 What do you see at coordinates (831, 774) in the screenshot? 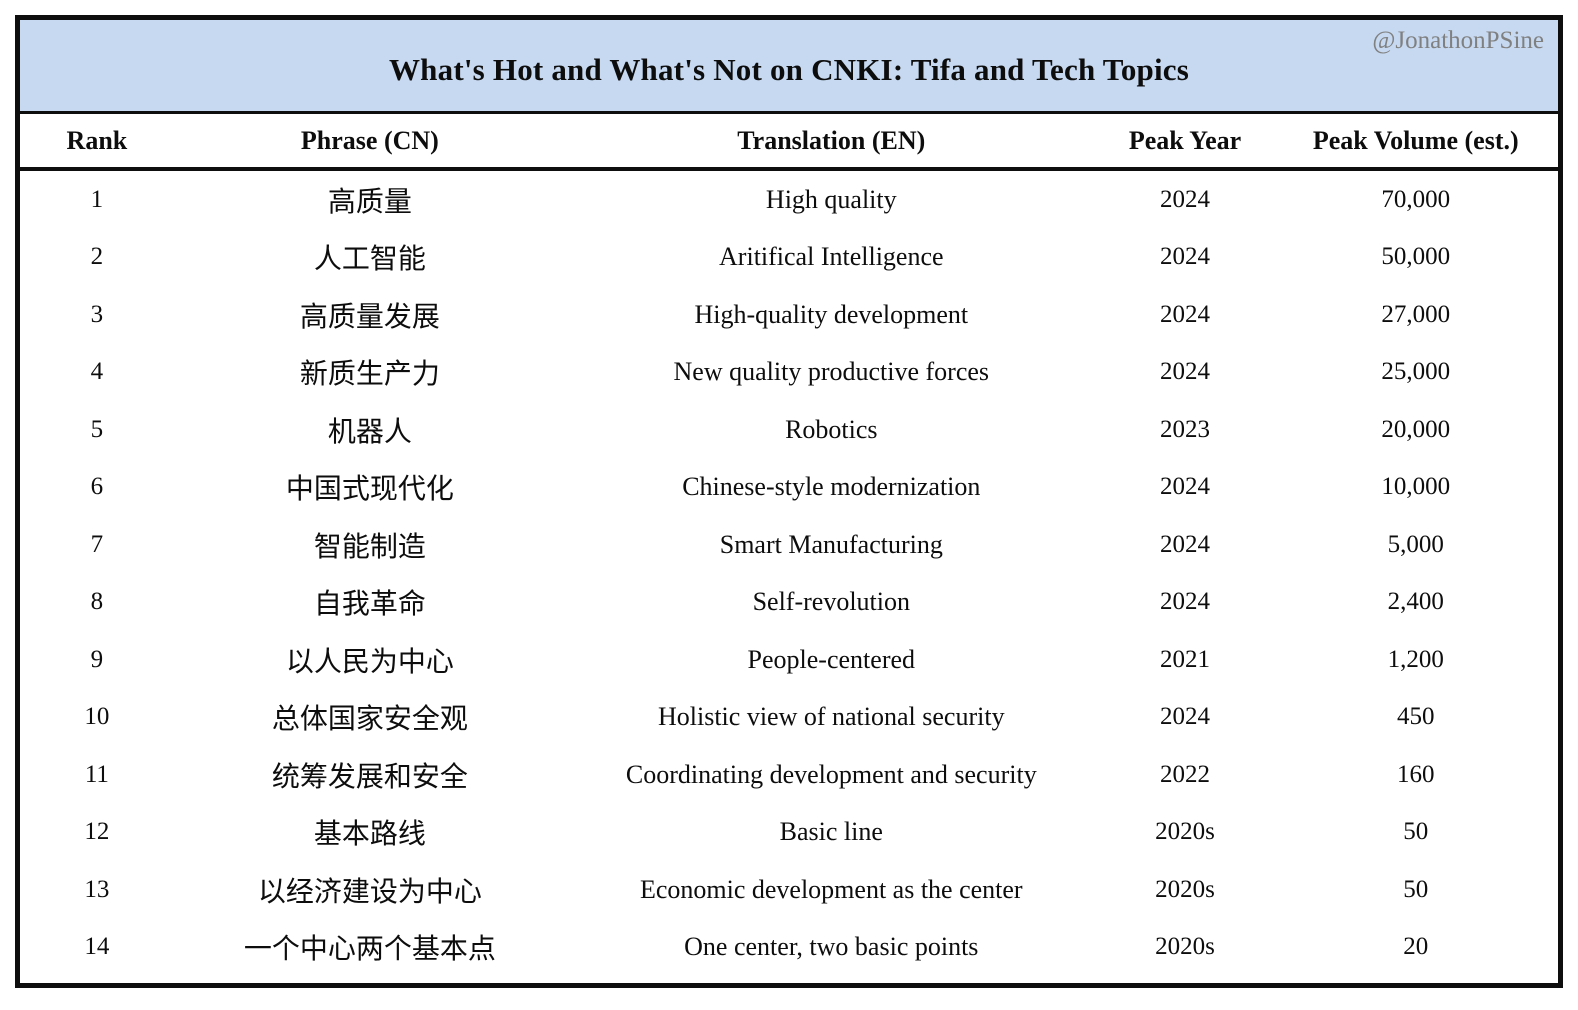
I see `cell-translation-en: Coordinating development and security` at bounding box center [831, 774].